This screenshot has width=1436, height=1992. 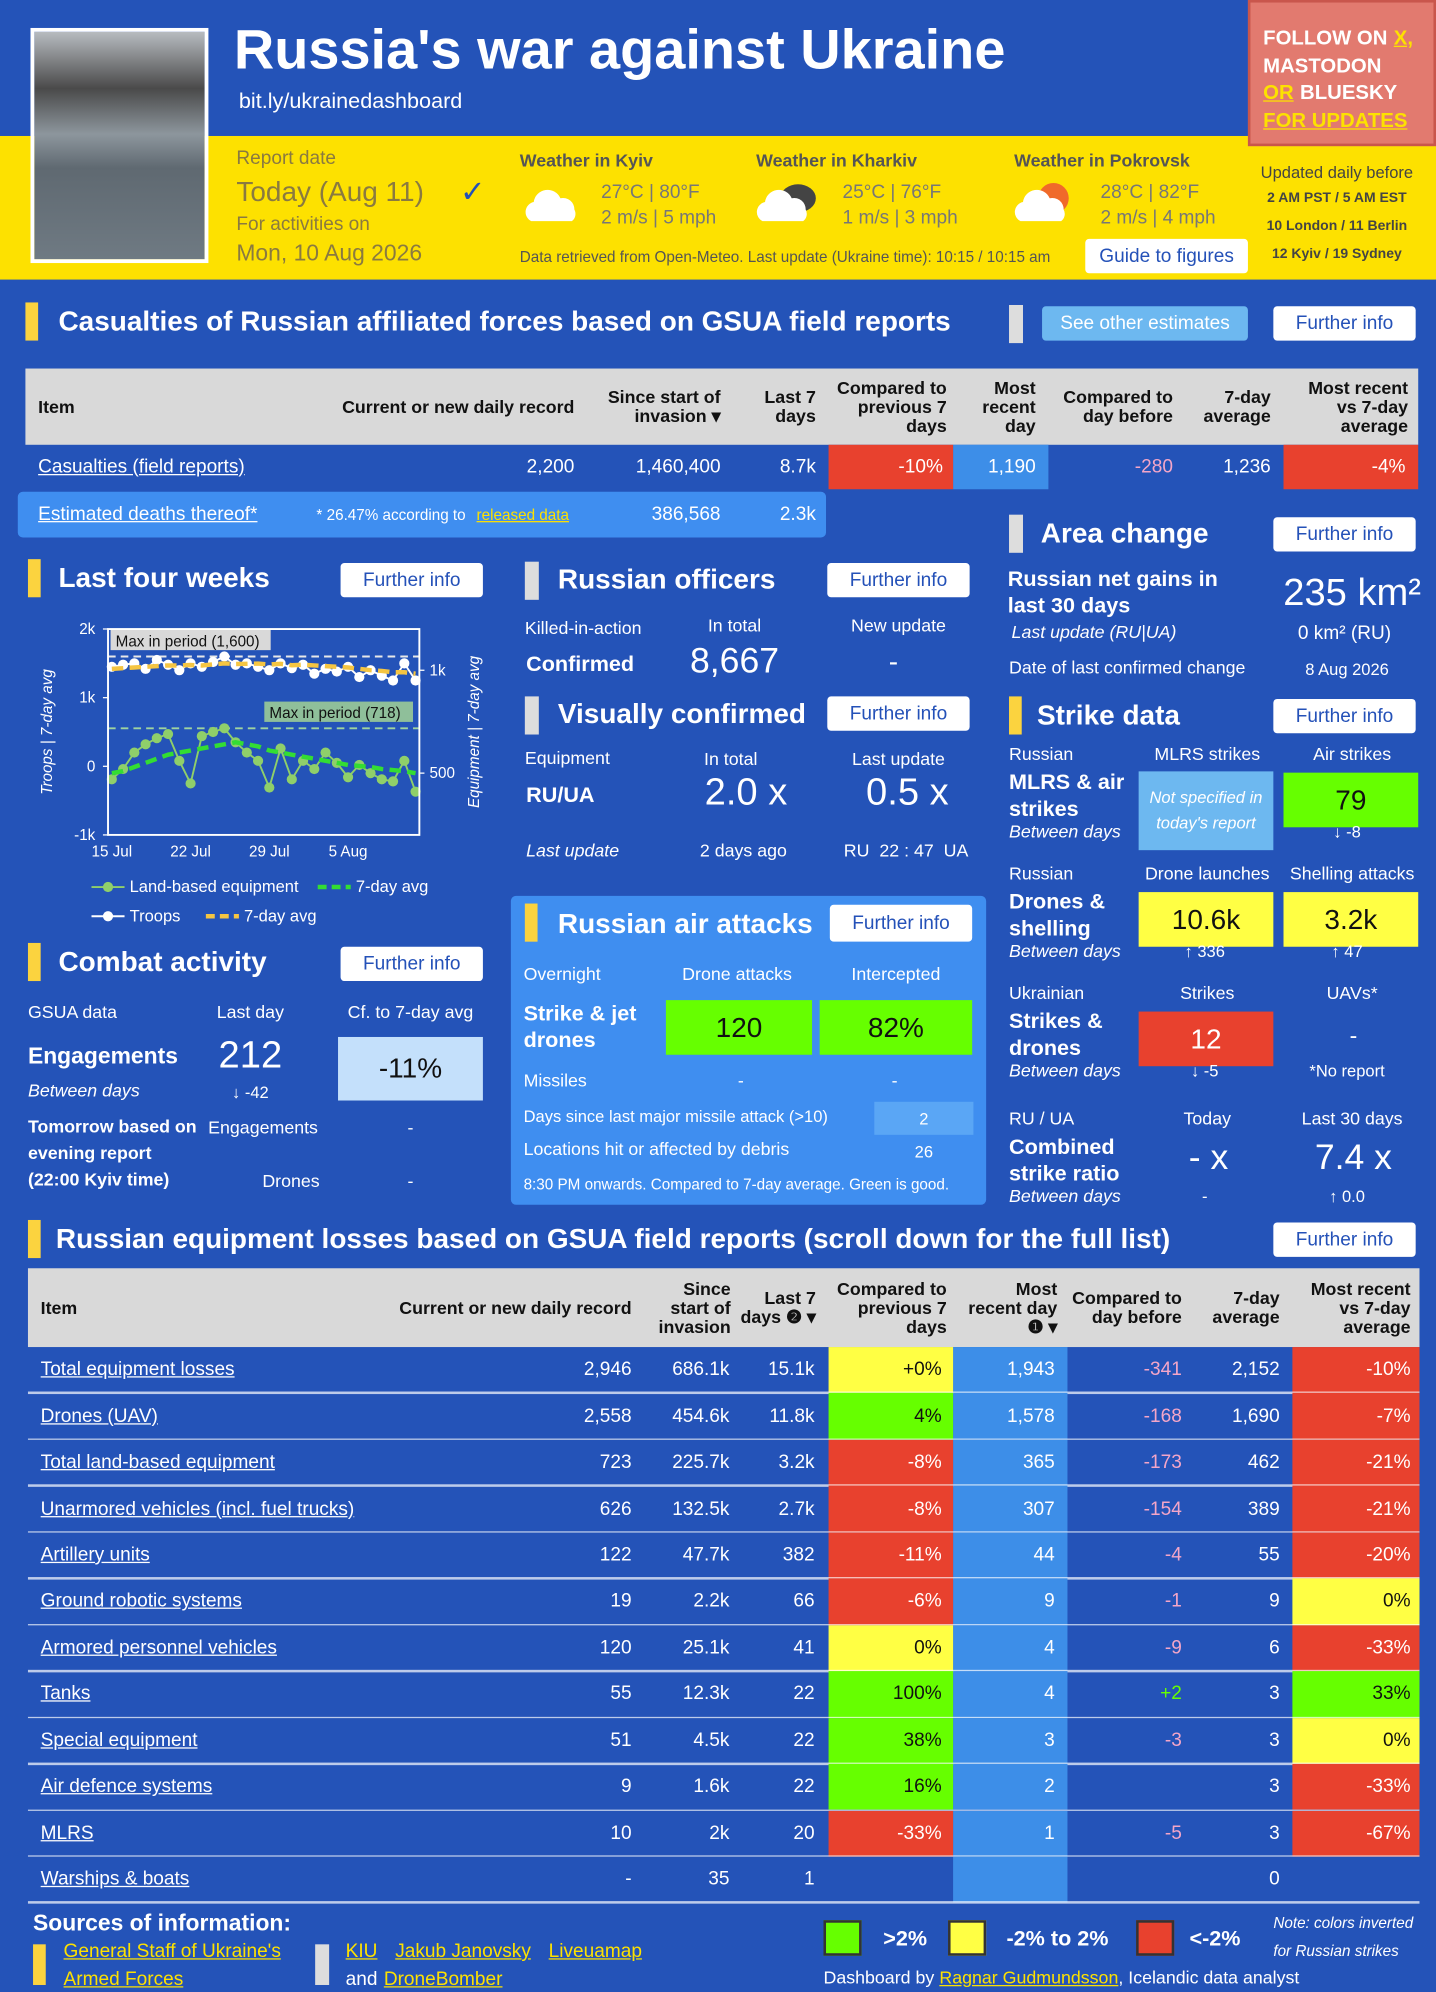 What do you see at coordinates (1347, 832) in the screenshot?
I see `text: ↓ -8` at bounding box center [1347, 832].